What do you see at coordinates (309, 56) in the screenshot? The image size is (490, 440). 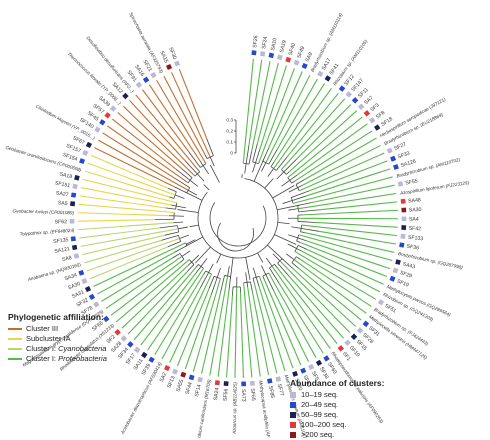 I see `cluster-label: SA9` at bounding box center [309, 56].